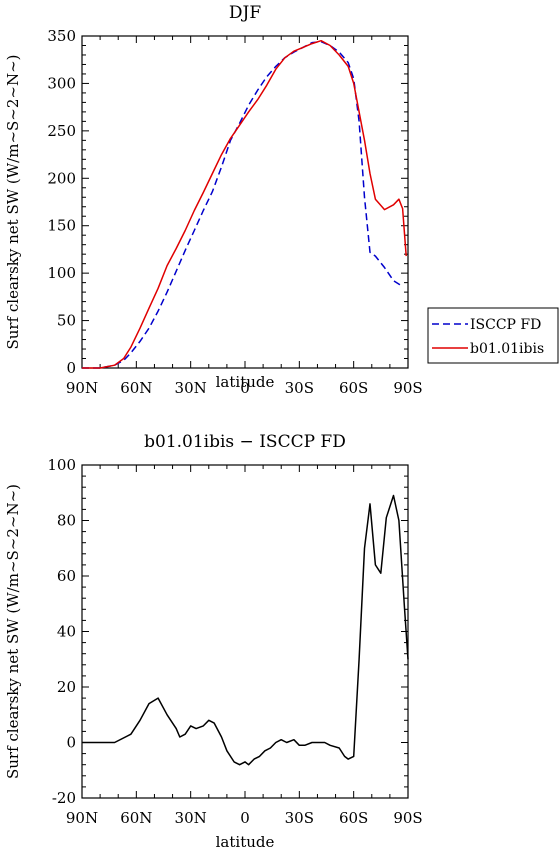  Describe the element at coordinates (245, 13) in the screenshot. I see `chart-title: DJF` at that location.